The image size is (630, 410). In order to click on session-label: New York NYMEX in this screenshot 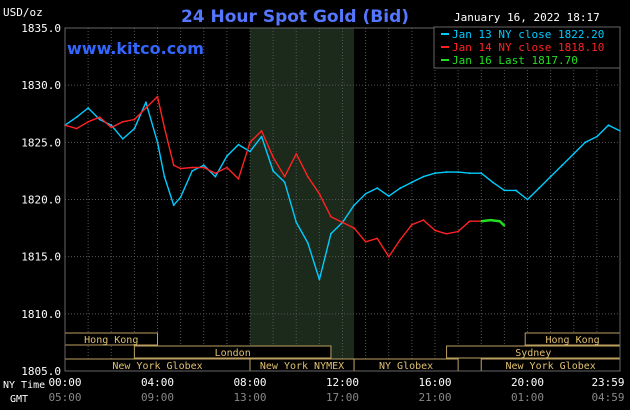, I will do `click(302, 366)`.